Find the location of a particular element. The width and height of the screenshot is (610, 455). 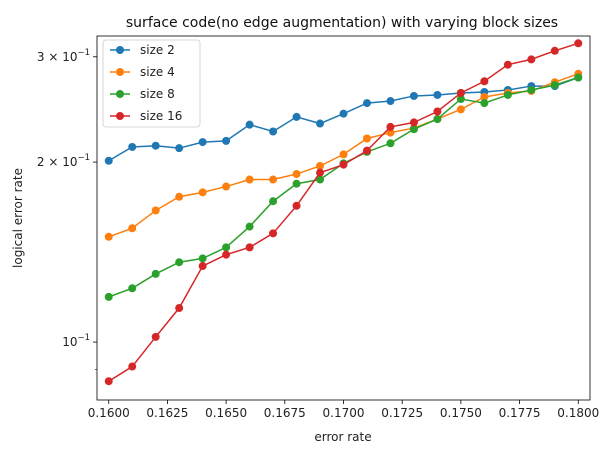

legend-box is located at coordinates (151, 83).